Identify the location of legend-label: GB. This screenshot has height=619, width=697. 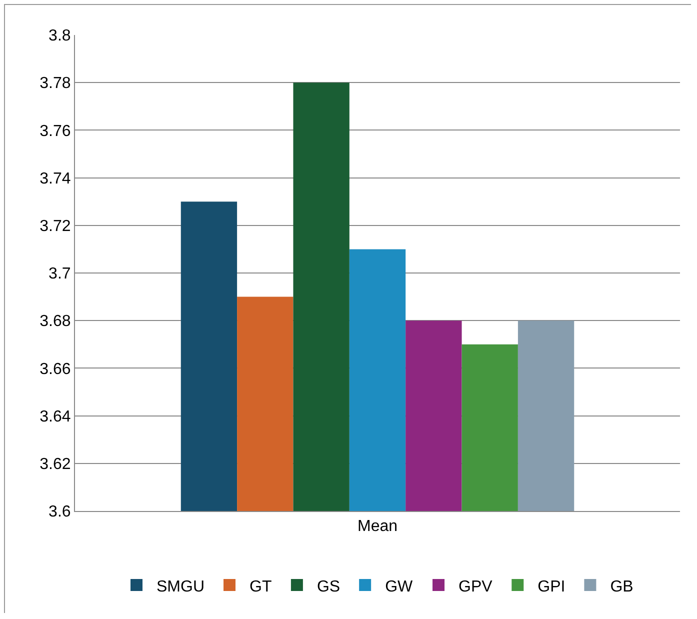
(622, 587).